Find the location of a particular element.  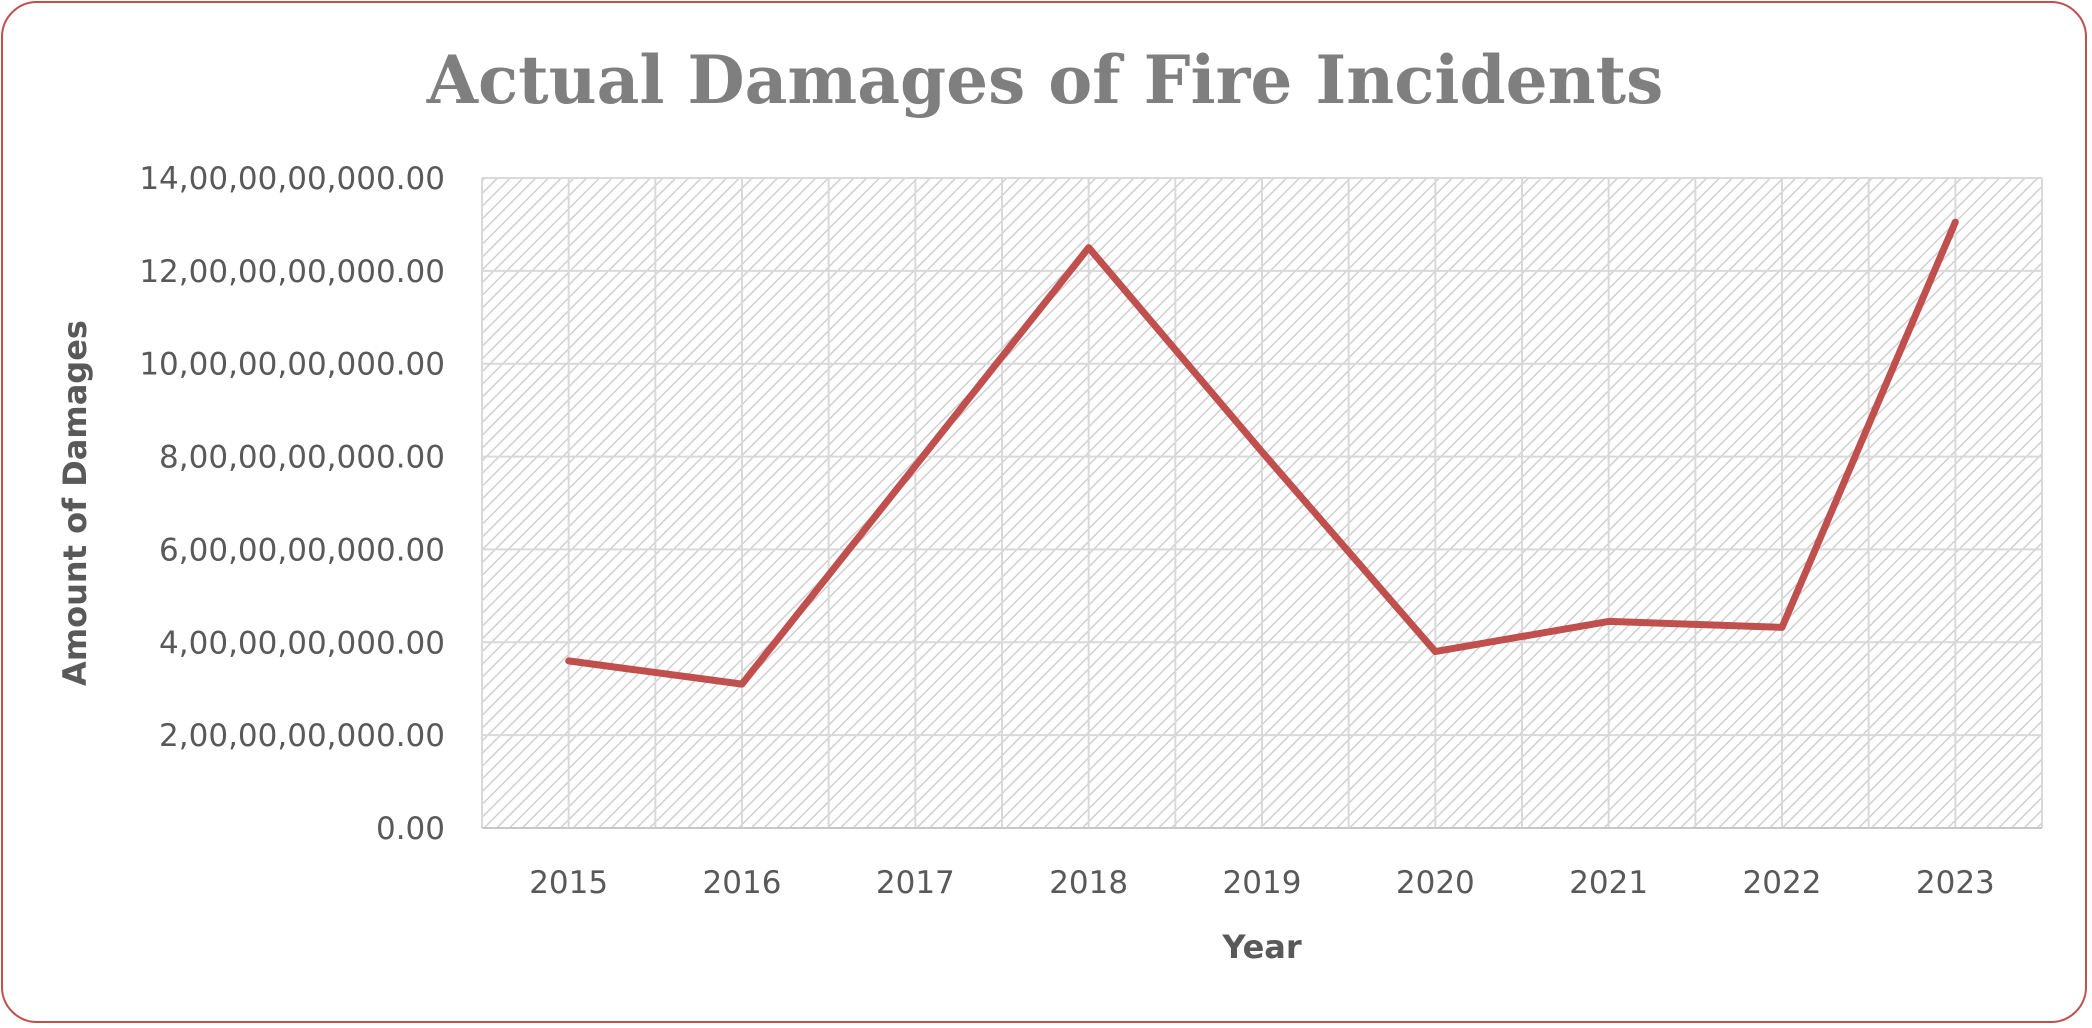

x-tick-label: 2019 is located at coordinates (1262, 883).